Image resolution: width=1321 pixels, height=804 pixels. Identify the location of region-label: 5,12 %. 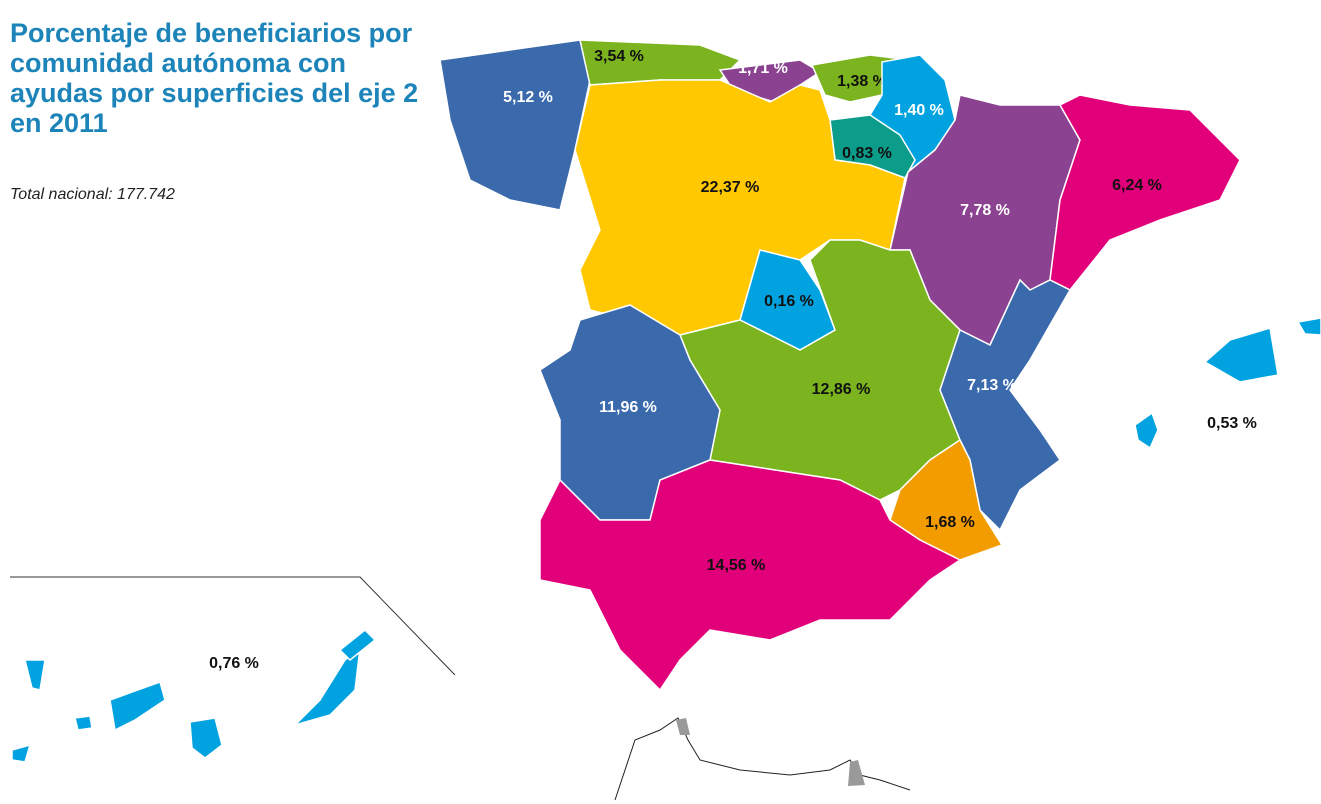
(528, 97).